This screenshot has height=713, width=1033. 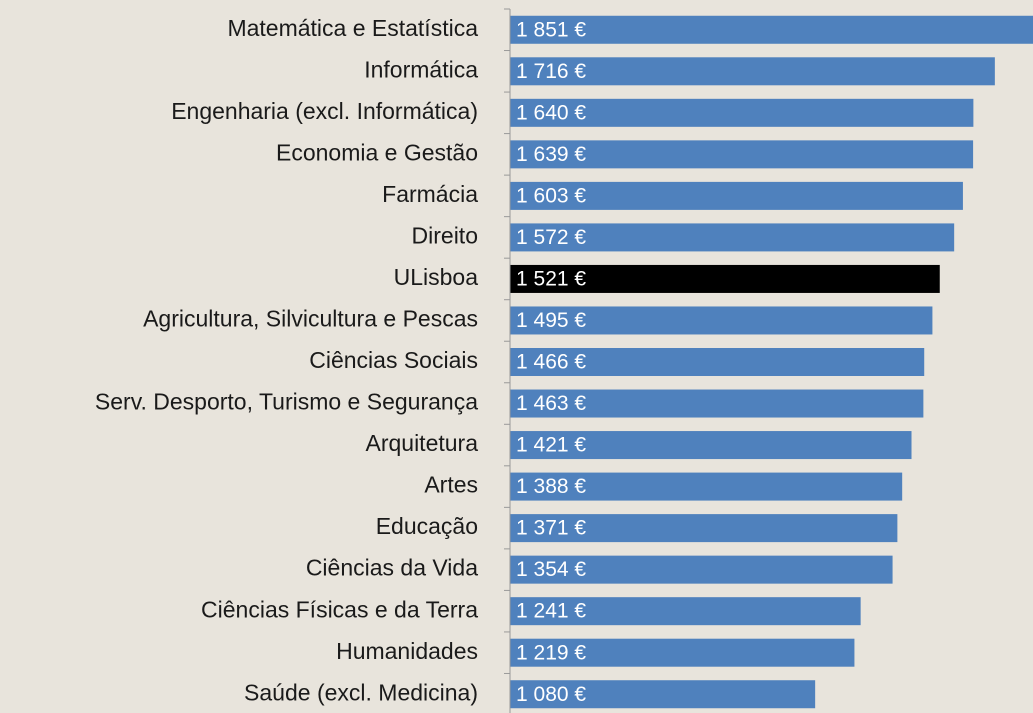 I want to click on category-label: Matemática e Estatística, so click(x=352, y=28).